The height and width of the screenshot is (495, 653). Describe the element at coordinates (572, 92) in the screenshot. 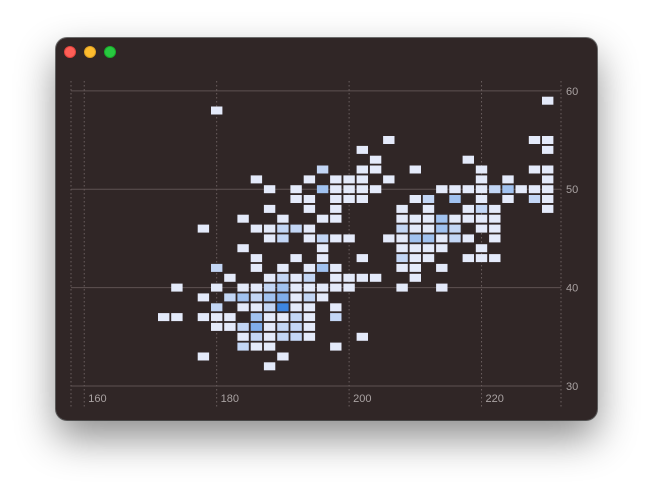

I see `y-tick-label: 60` at that location.